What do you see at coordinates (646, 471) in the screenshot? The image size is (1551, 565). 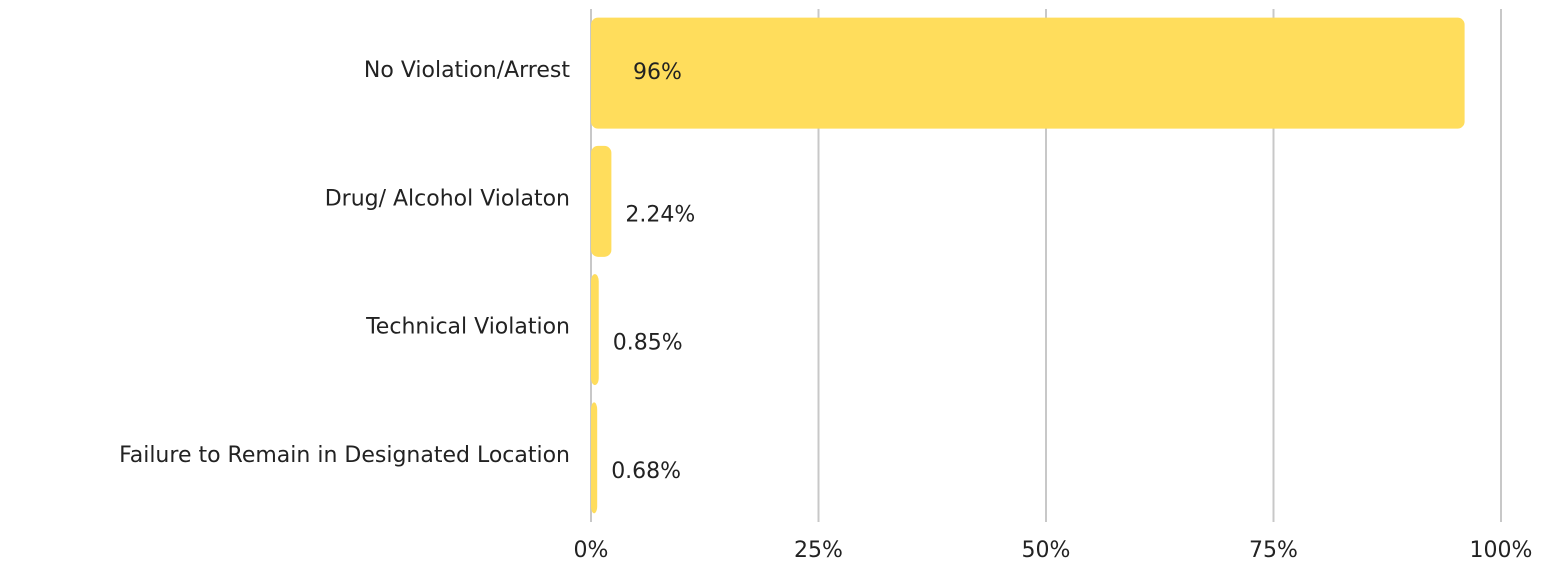 I see `value-label: 0.68%` at bounding box center [646, 471].